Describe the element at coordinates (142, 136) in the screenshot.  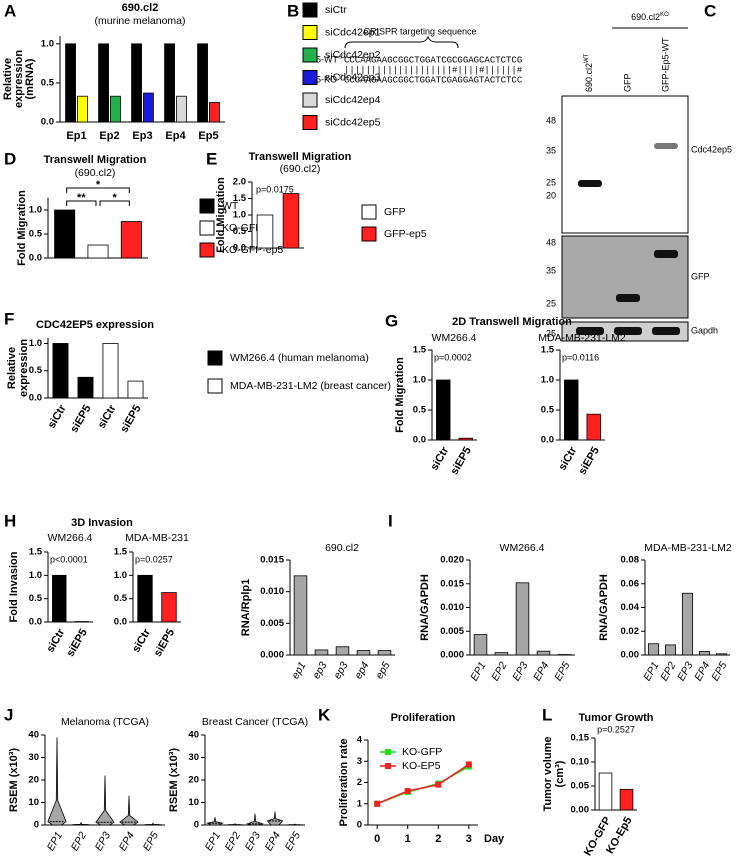
I see `x-tick-label: Ep3` at that location.